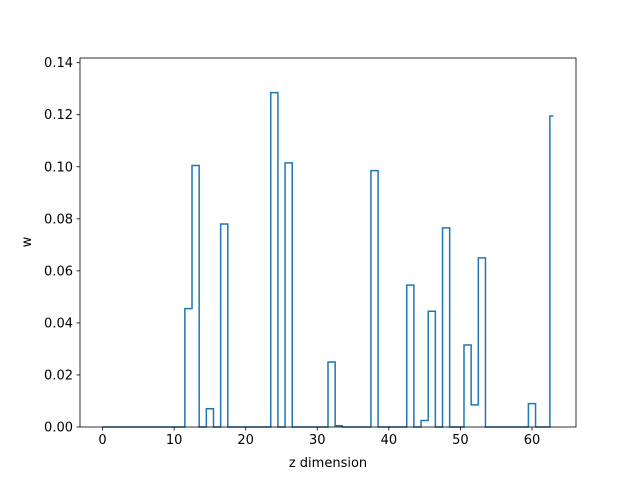 This screenshot has height=480, width=640. What do you see at coordinates (58, 63) in the screenshot?
I see `y-tick-label: 0.14` at bounding box center [58, 63].